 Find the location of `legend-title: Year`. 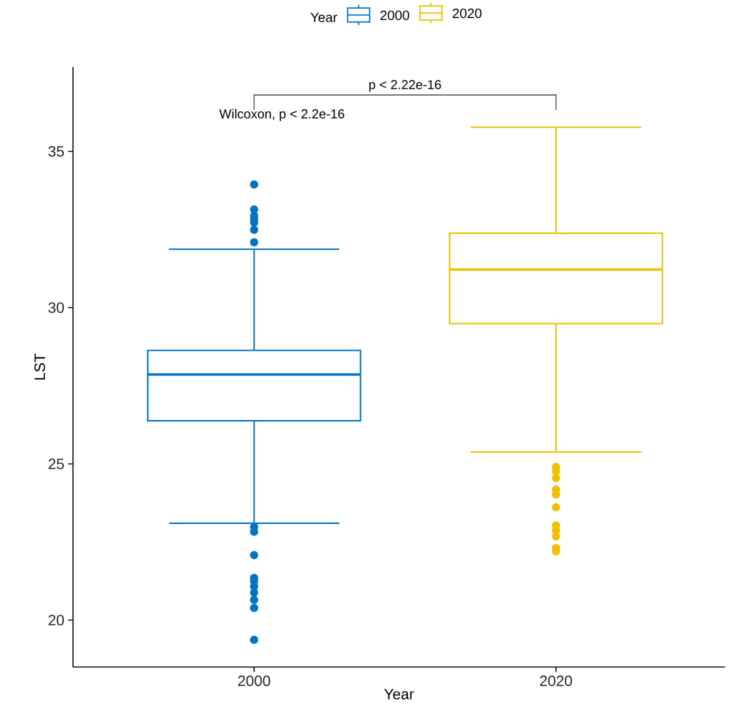

legend-title: Year is located at coordinates (324, 17).